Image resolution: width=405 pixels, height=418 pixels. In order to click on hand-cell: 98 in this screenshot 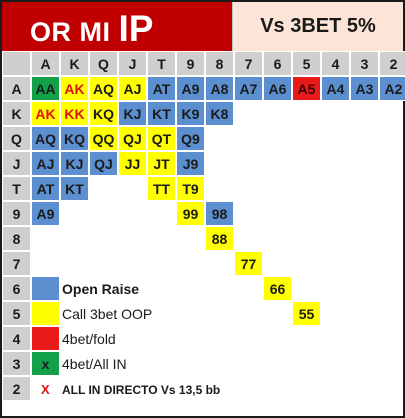, I will do `click(219, 213)`.